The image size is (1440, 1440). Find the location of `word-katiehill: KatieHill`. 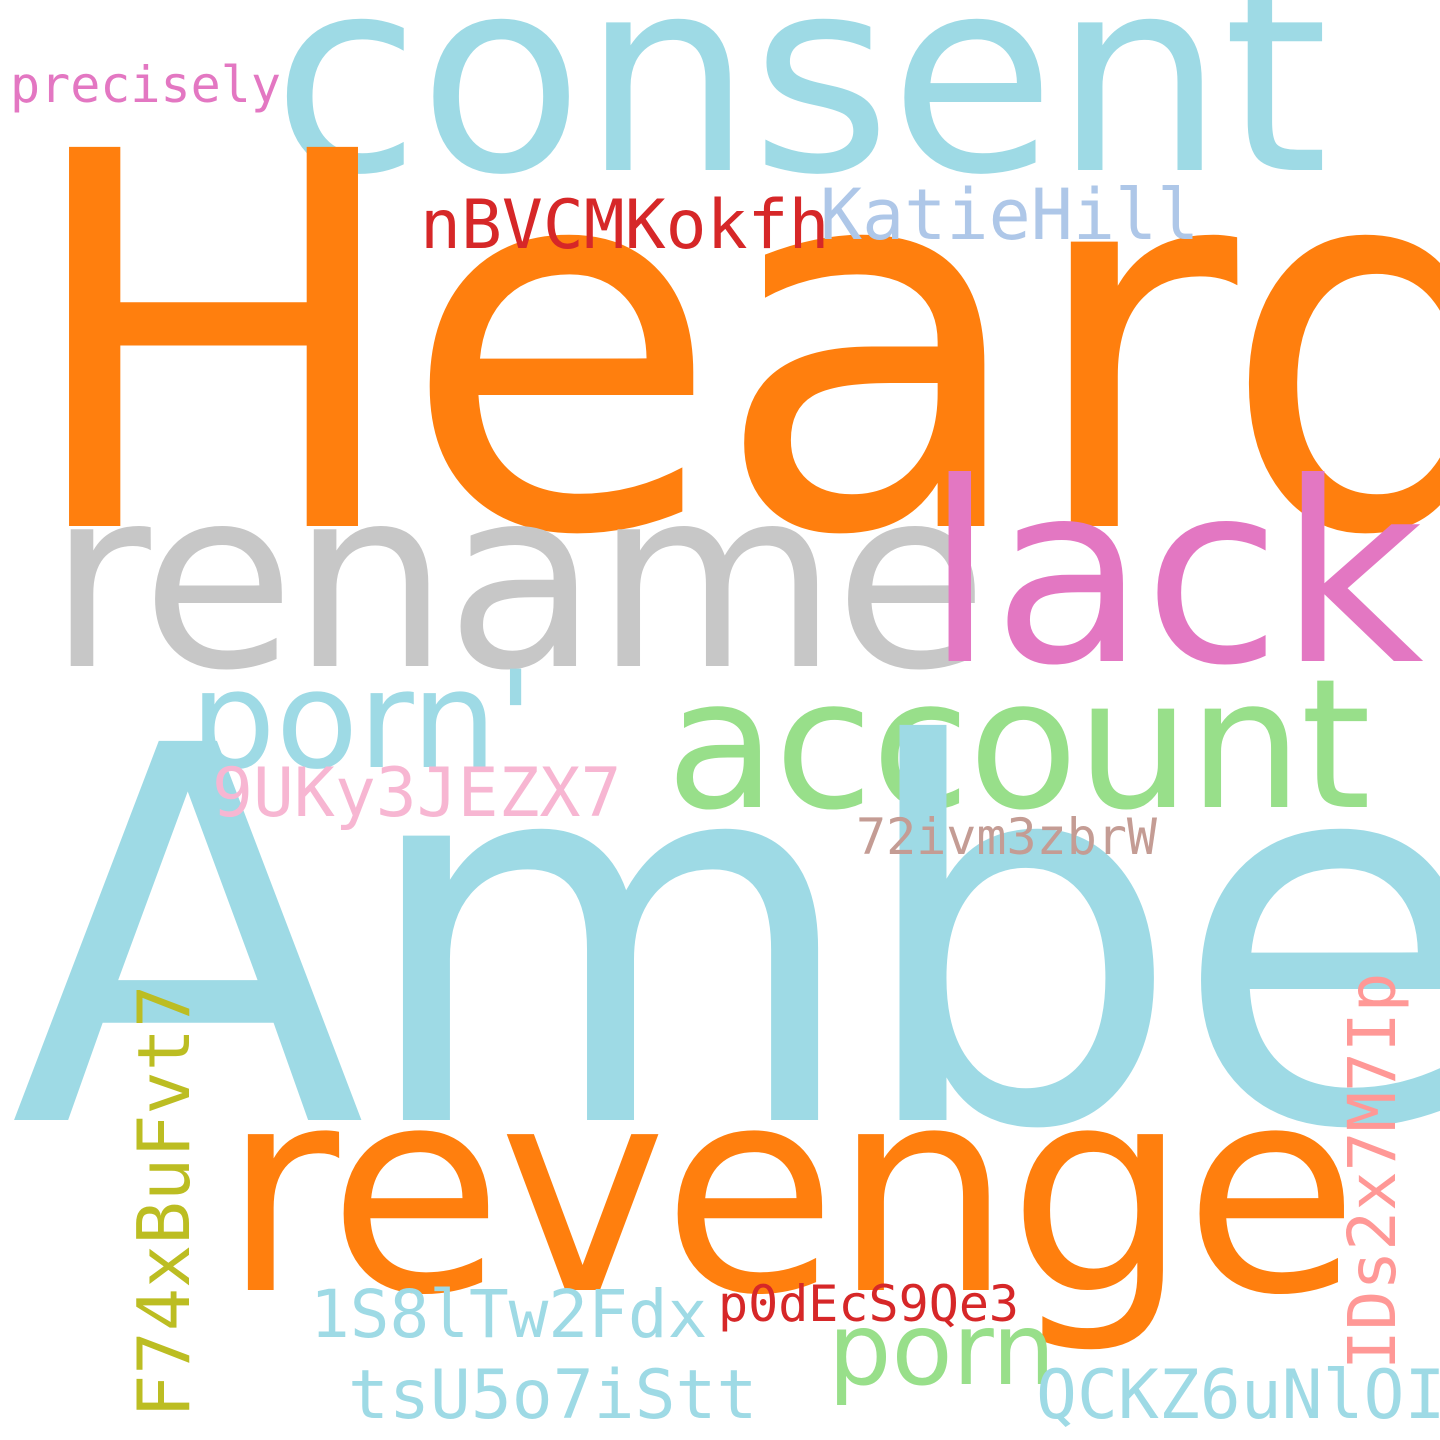

word-katiehill: KatieHill is located at coordinates (1010, 215).